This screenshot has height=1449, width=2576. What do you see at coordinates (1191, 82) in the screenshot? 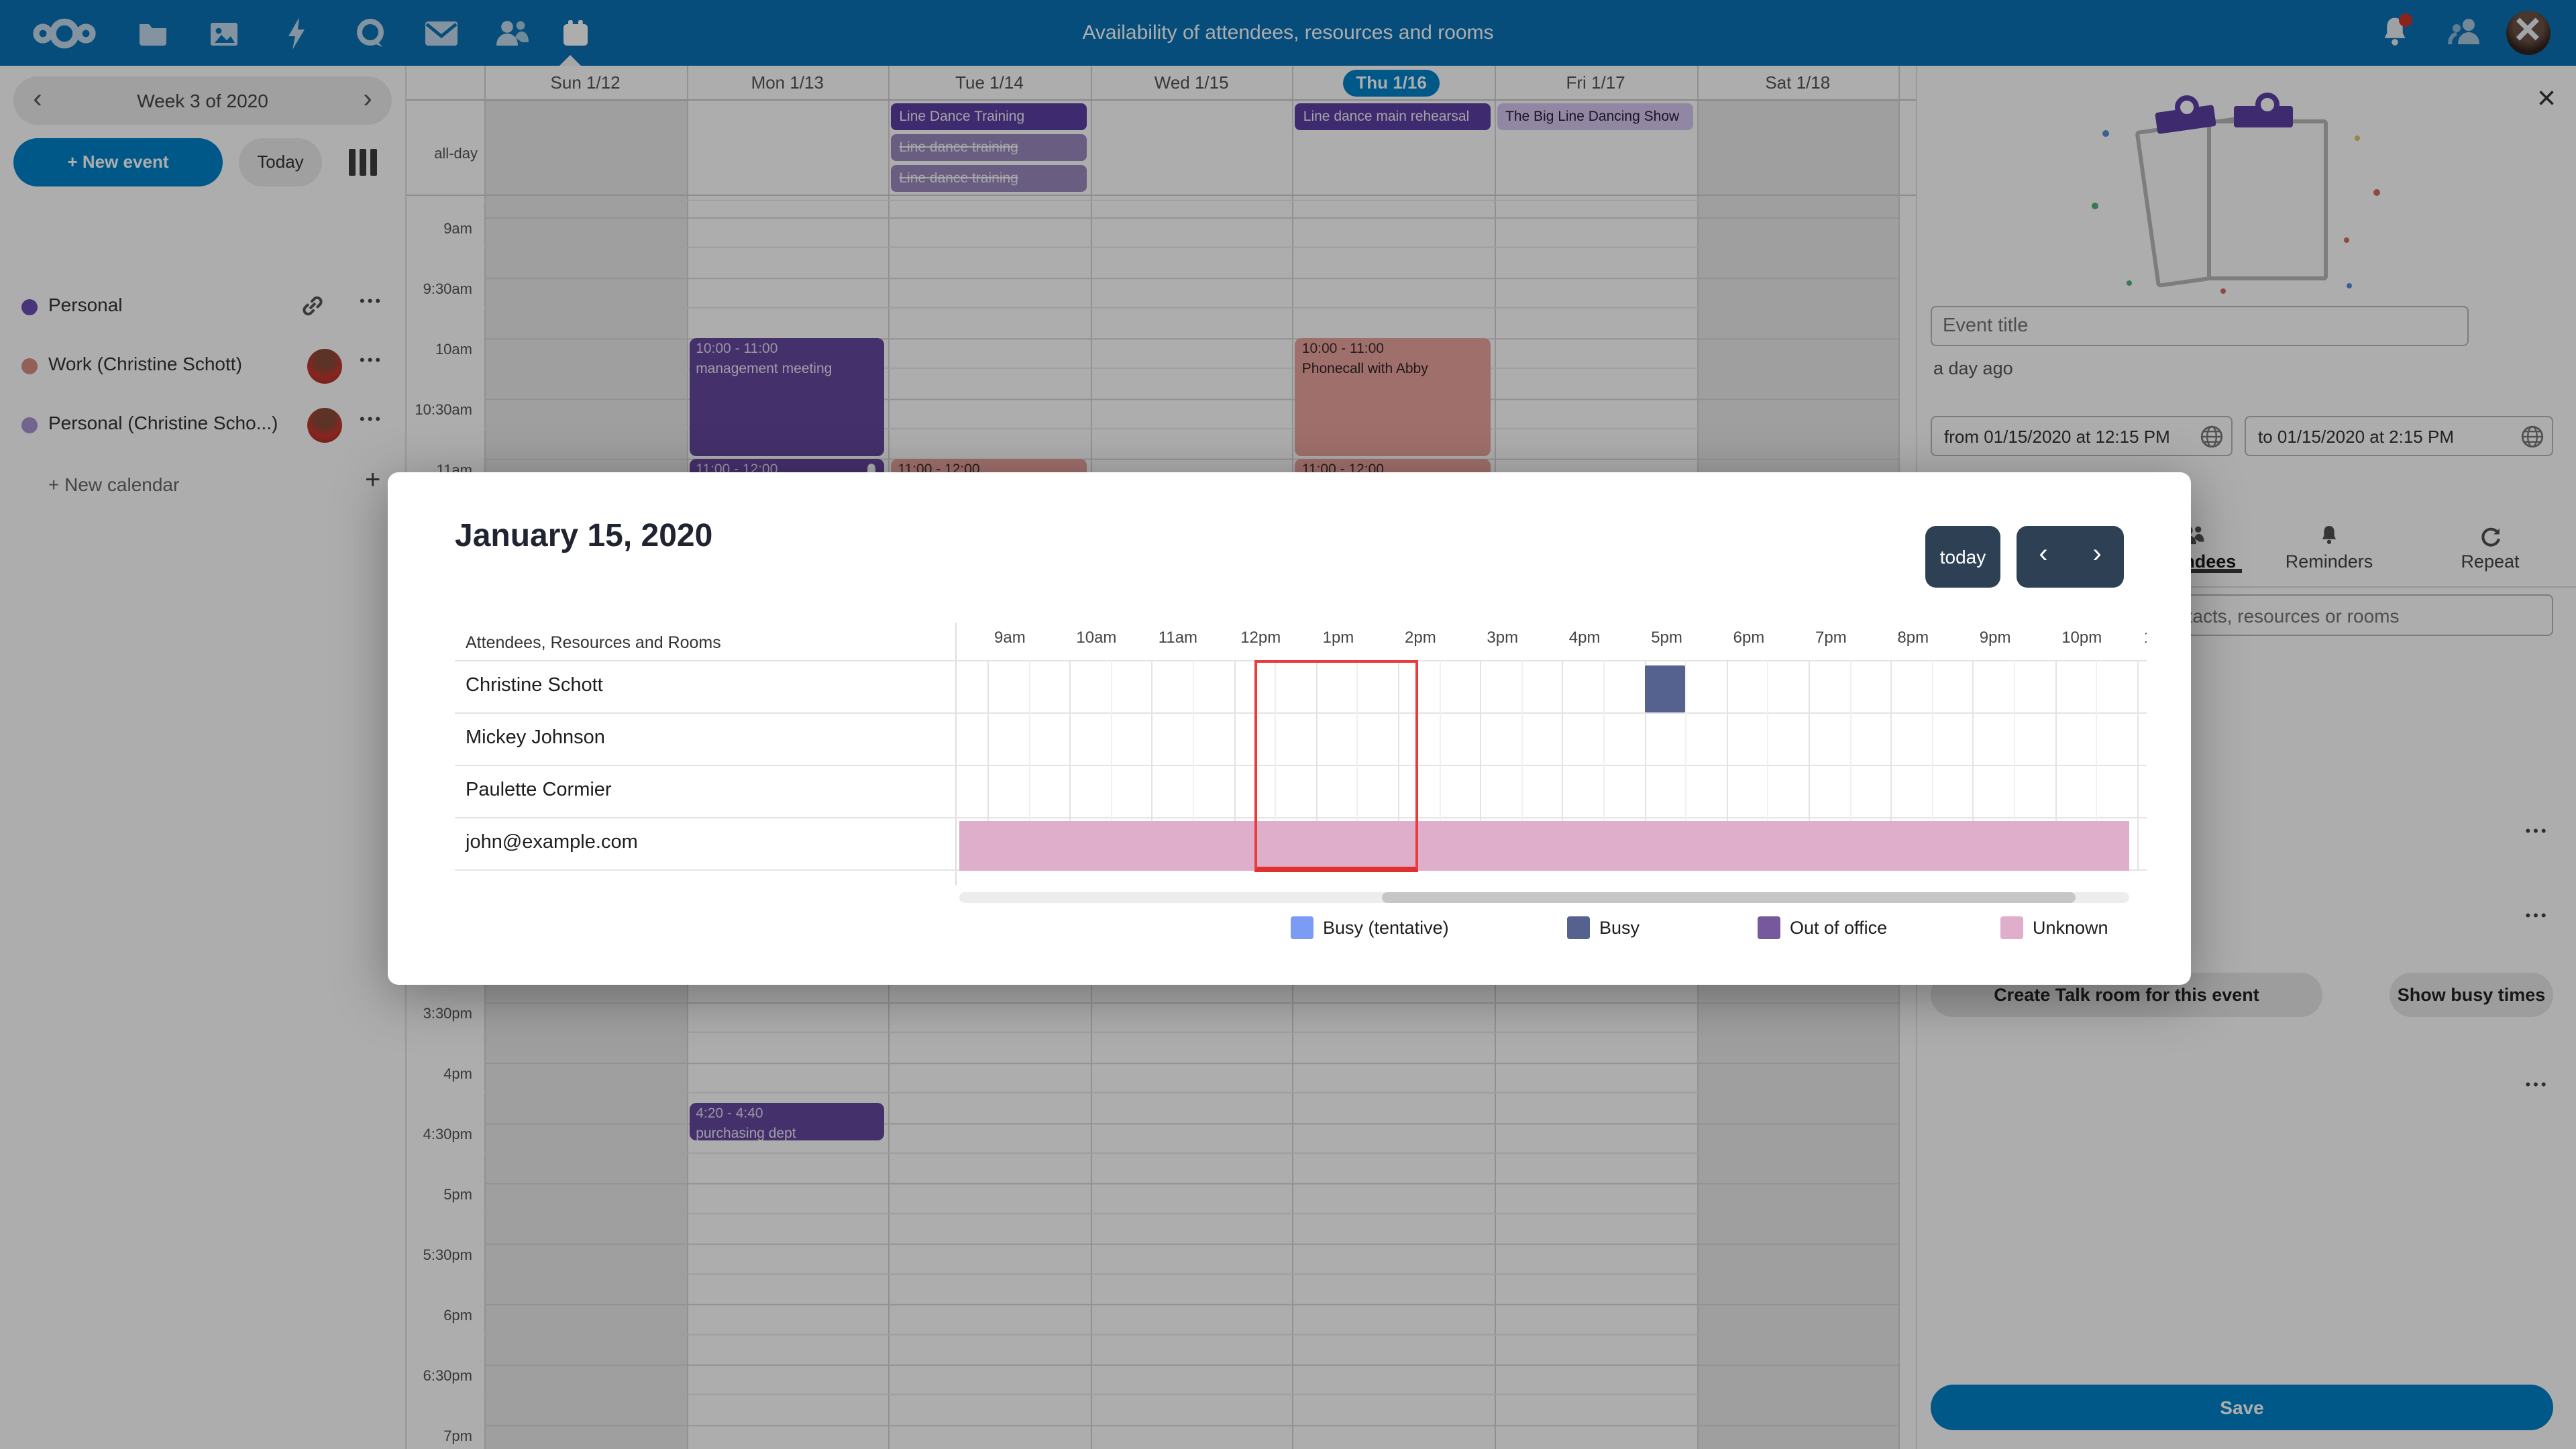
I see `day-header: Wed 1/15` at bounding box center [1191, 82].